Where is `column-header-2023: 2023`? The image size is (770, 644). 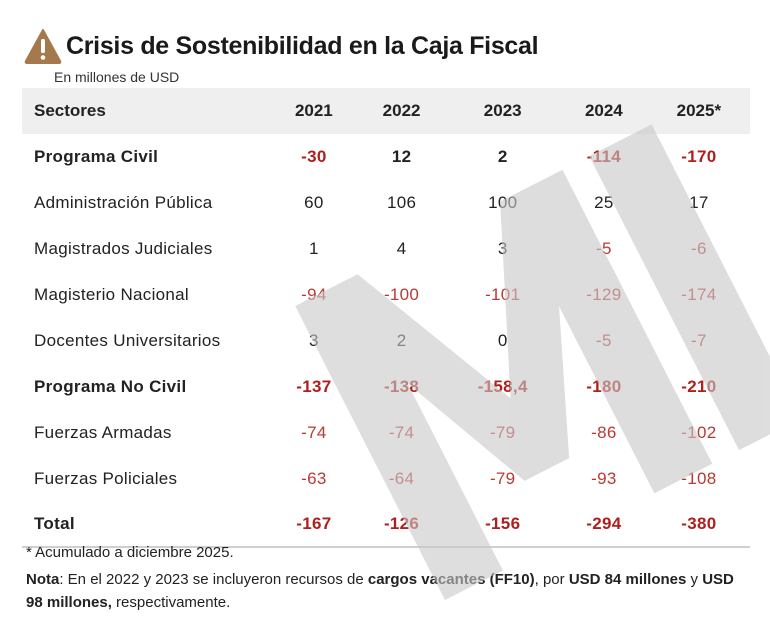 column-header-2023: 2023 is located at coordinates (502, 110).